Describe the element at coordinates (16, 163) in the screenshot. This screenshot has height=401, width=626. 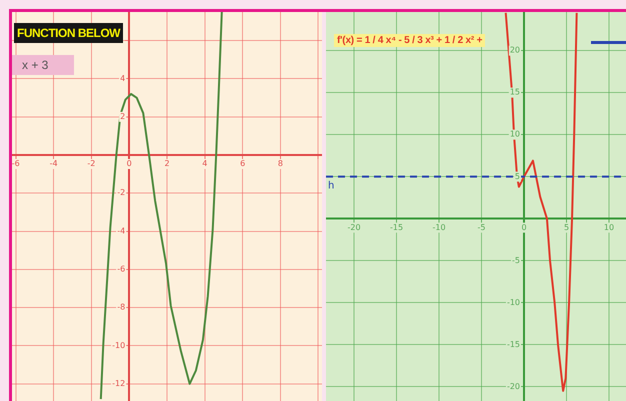
I see `x-tick-label: -6` at that location.